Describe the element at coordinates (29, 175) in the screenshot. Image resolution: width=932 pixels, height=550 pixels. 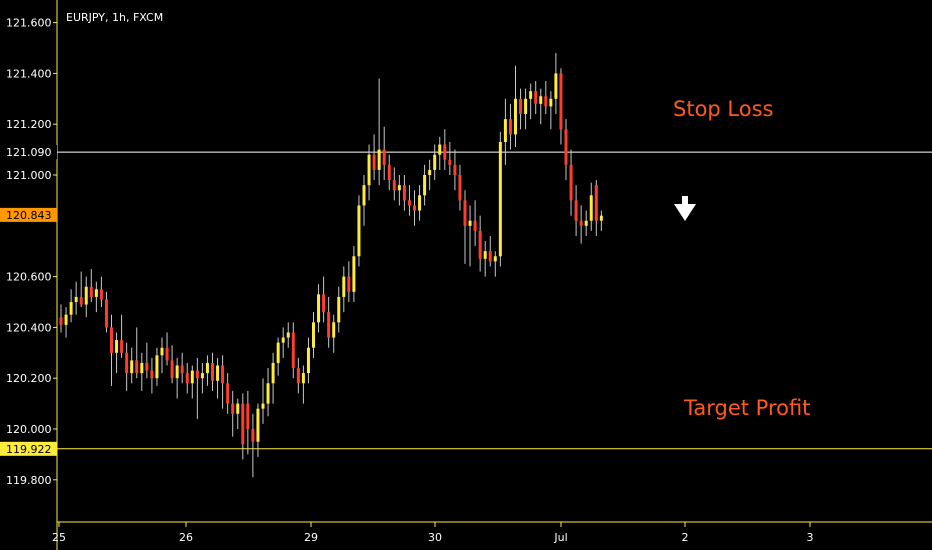
I see `y-tick-label: 121.000` at that location.